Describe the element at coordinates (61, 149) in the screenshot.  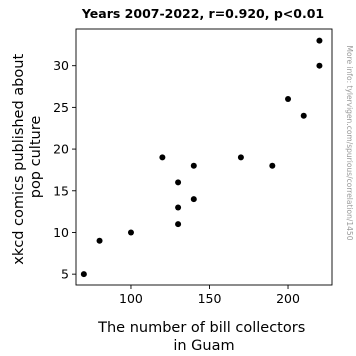
I see `y-tick-label: 20` at that location.